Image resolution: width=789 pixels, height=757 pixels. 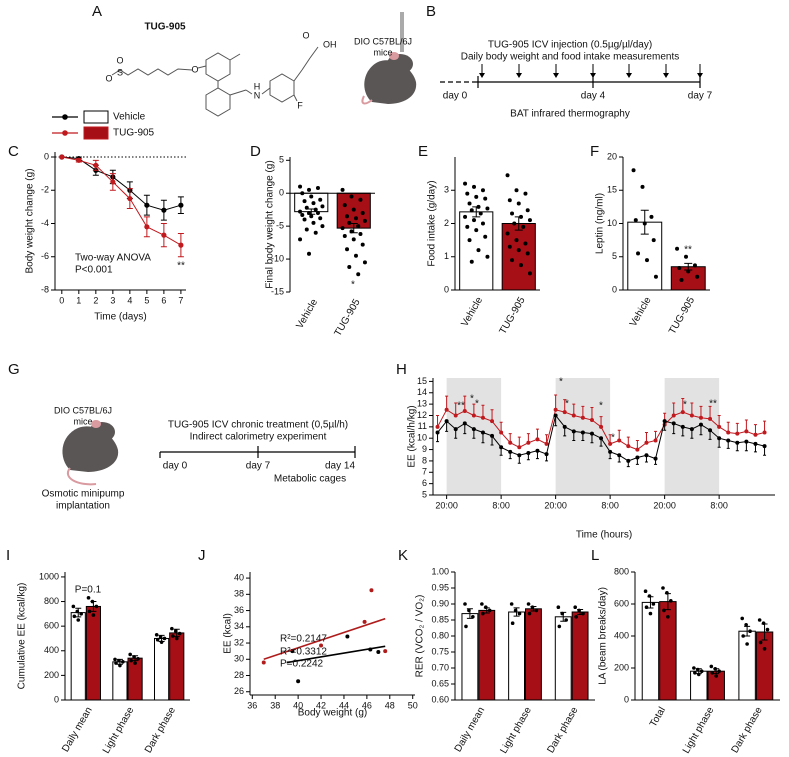 What do you see at coordinates (422, 381) in the screenshot?
I see `y-tick-label: 15` at bounding box center [422, 381].